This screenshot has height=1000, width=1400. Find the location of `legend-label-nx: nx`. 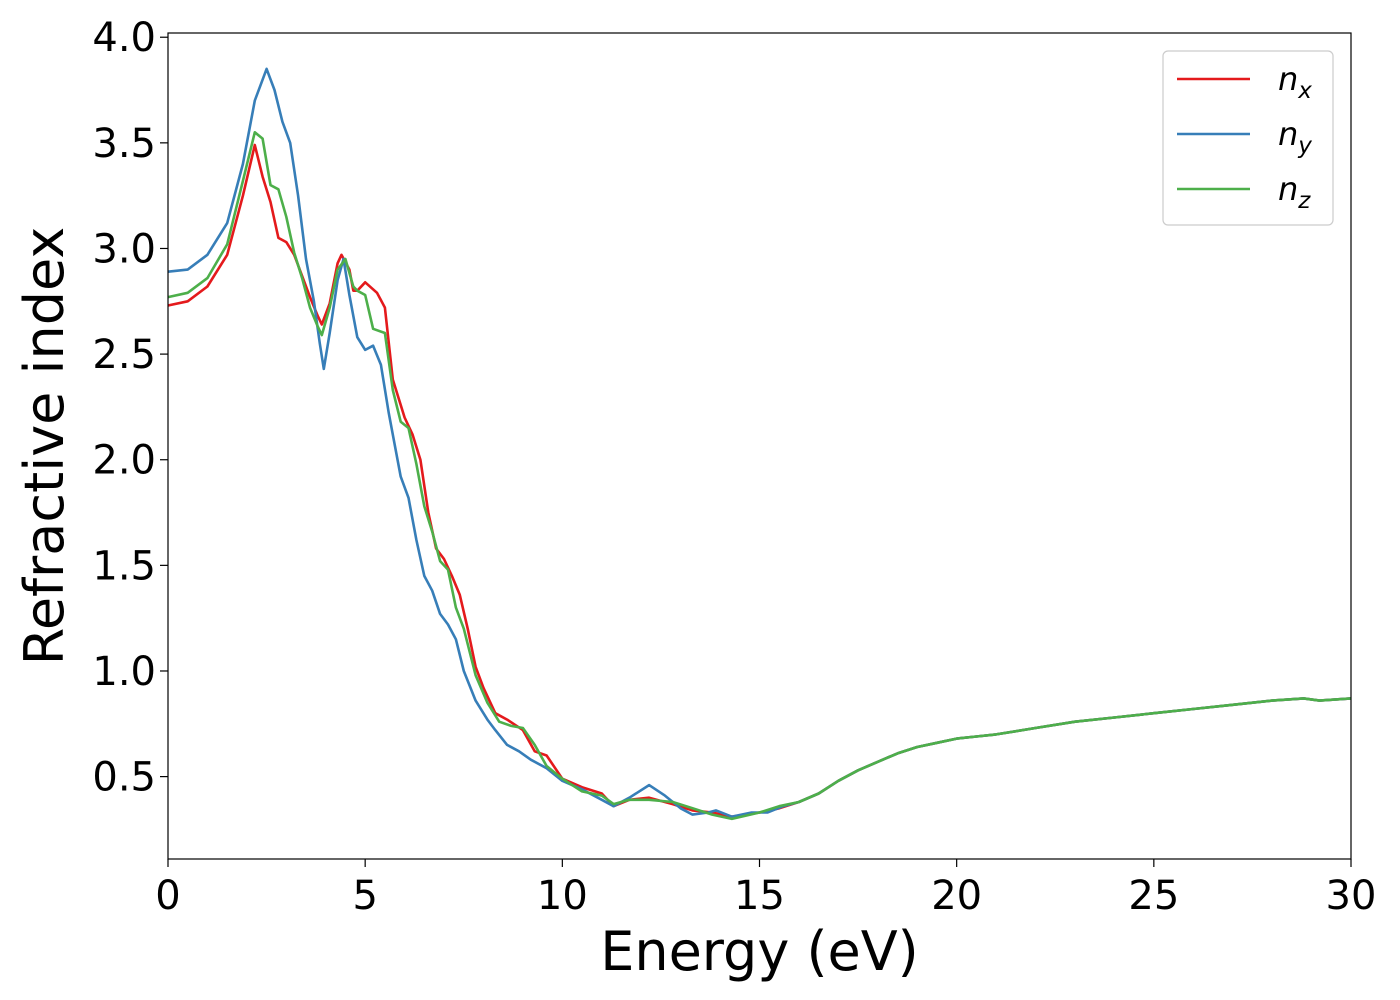

legend-label-nx: nx is located at coordinates (1295, 82).